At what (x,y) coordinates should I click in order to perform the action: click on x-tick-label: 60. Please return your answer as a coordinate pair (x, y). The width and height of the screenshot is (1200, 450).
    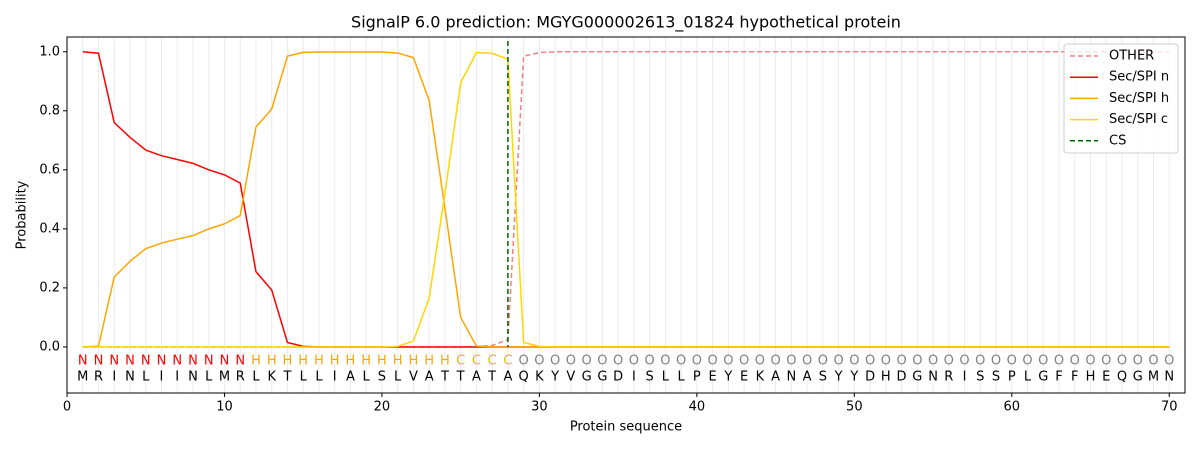
    Looking at the image, I should click on (1012, 407).